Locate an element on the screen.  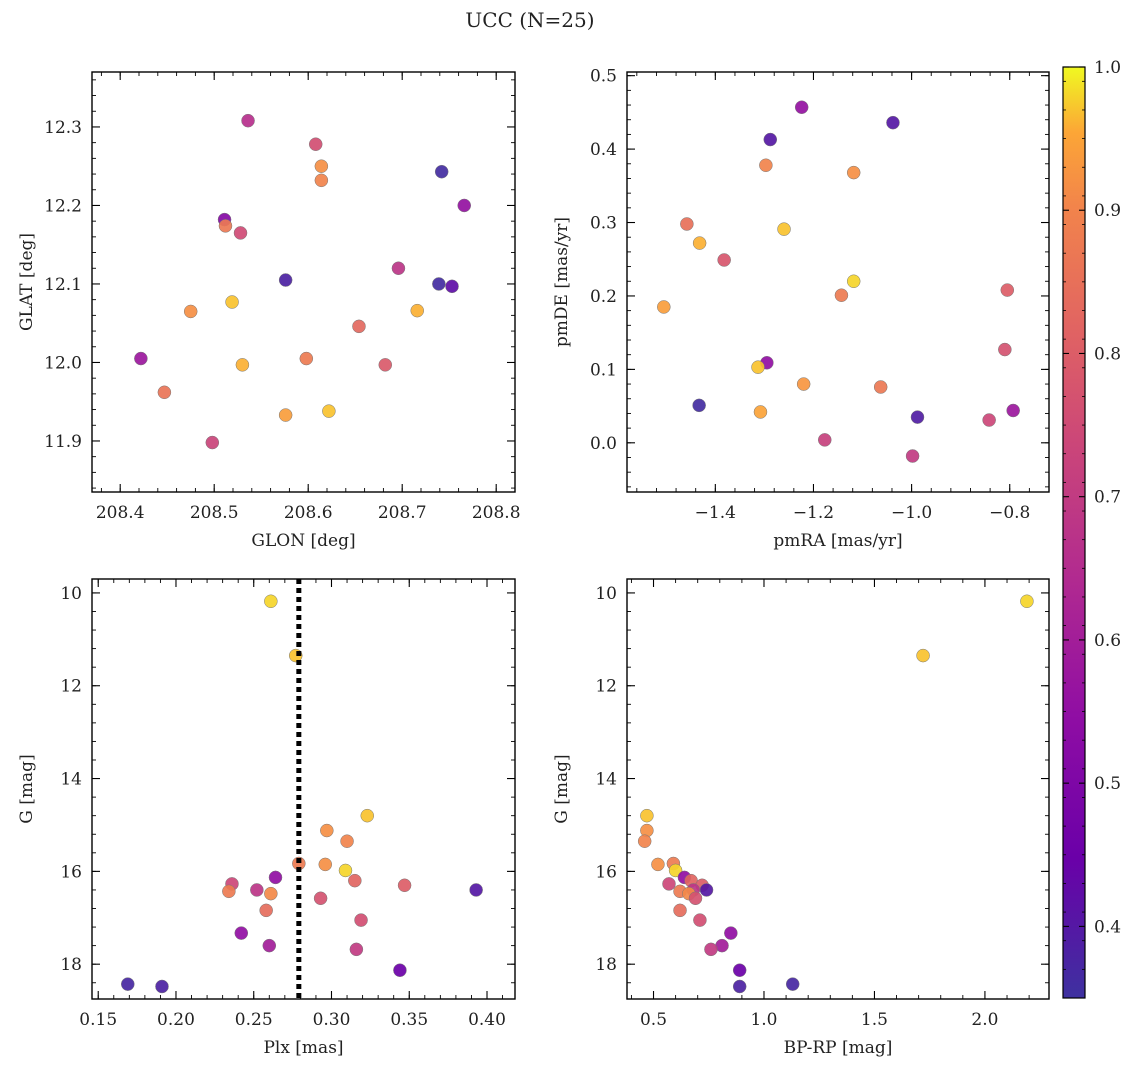
y-tick-label: 12.0 is located at coordinates (63, 363).